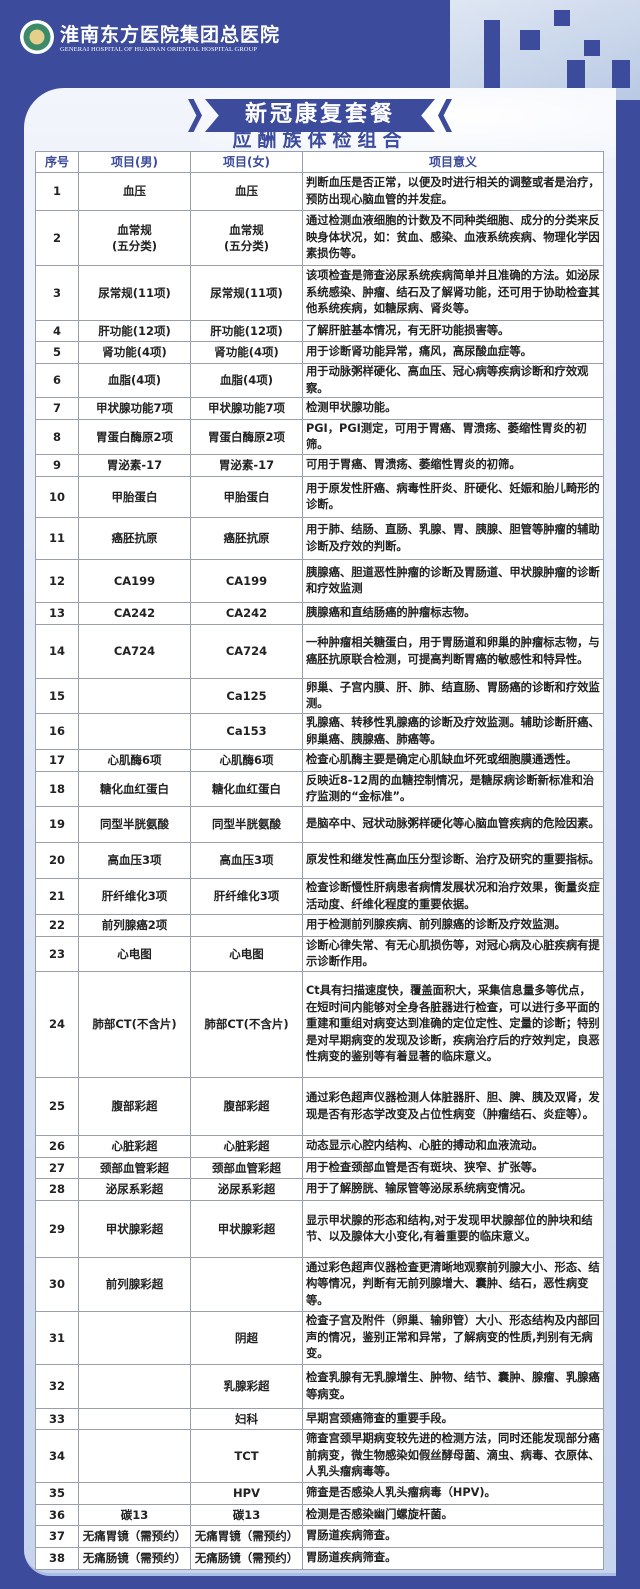 This screenshot has width=640, height=1589. Describe the element at coordinates (134, 760) in the screenshot. I see `male-item-cell: 心肌酶6项` at that location.